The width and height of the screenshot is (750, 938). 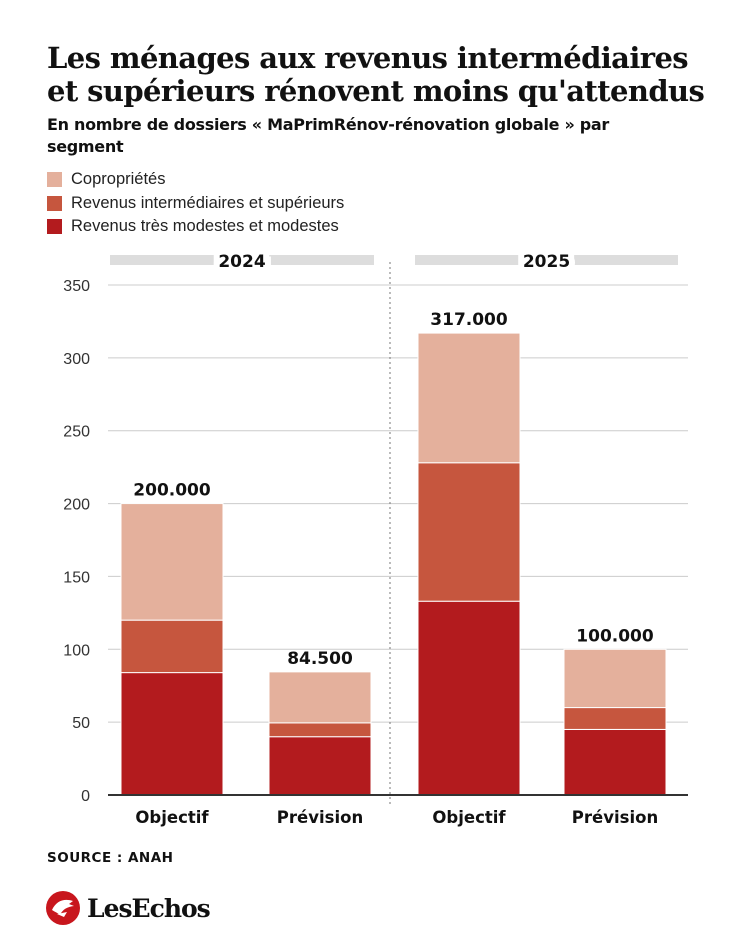 I want to click on brand-wordmark: LesEchos, so click(x=149, y=908).